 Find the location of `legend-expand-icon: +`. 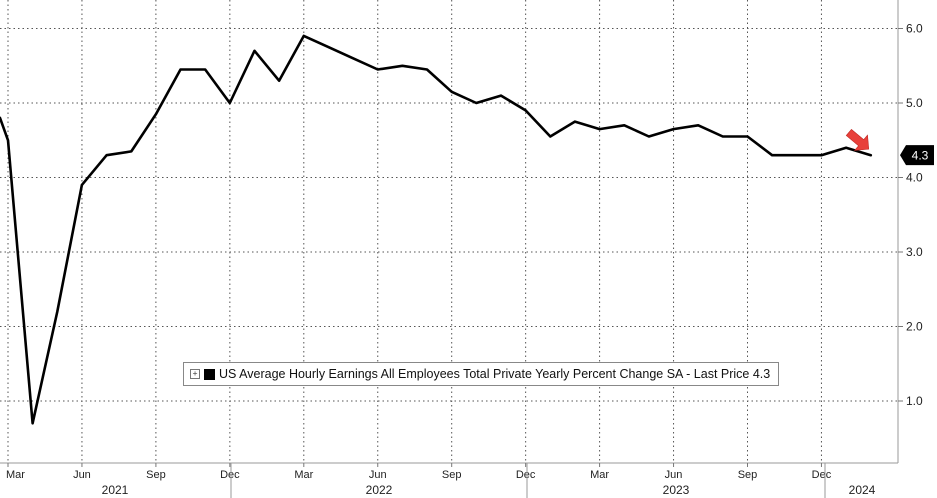

legend-expand-icon: + is located at coordinates (195, 374).